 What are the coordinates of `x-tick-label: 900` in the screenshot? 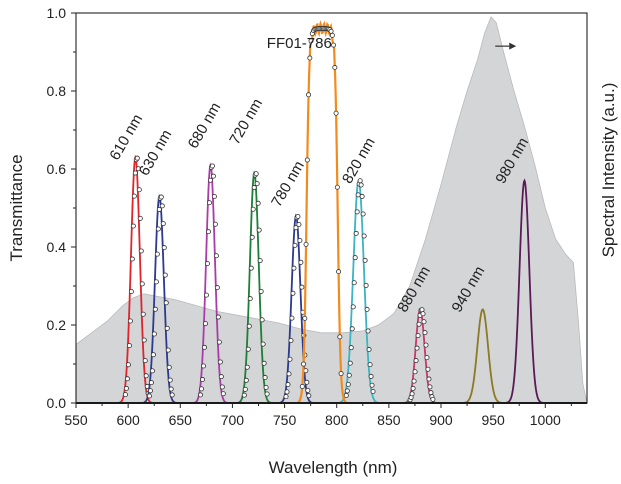 It's located at (441, 420).